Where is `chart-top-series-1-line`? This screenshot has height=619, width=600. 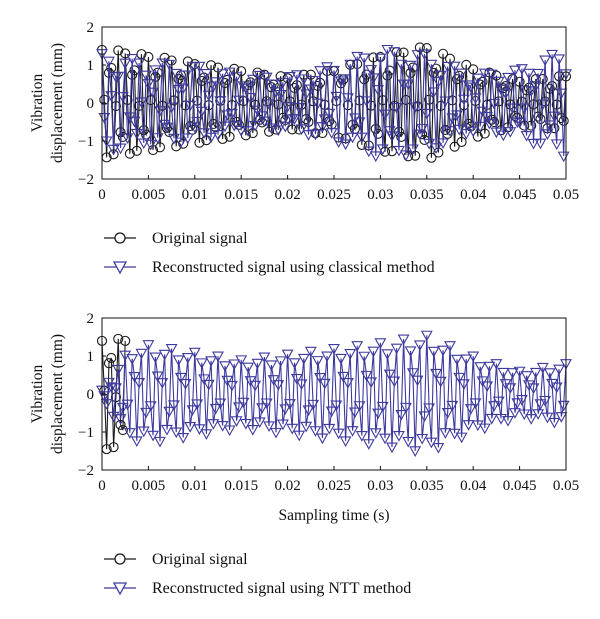
chart-top-series-1-line is located at coordinates (334, 103).